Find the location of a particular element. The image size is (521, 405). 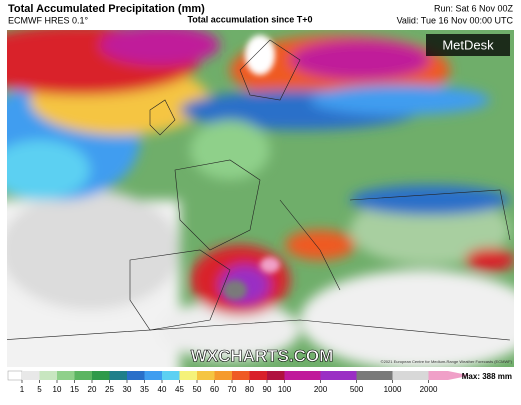

run: Run: Sat 6 Nov 00Z is located at coordinates (474, 8).